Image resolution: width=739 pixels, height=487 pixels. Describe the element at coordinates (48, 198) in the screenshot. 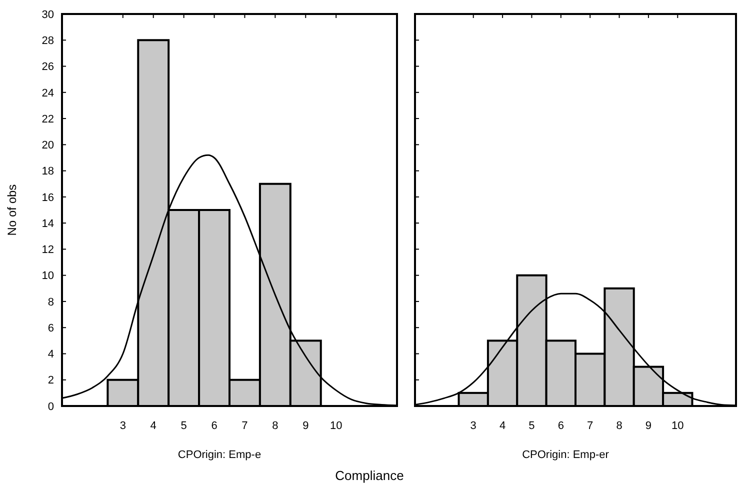

I see `y-tick-label: 16` at that location.